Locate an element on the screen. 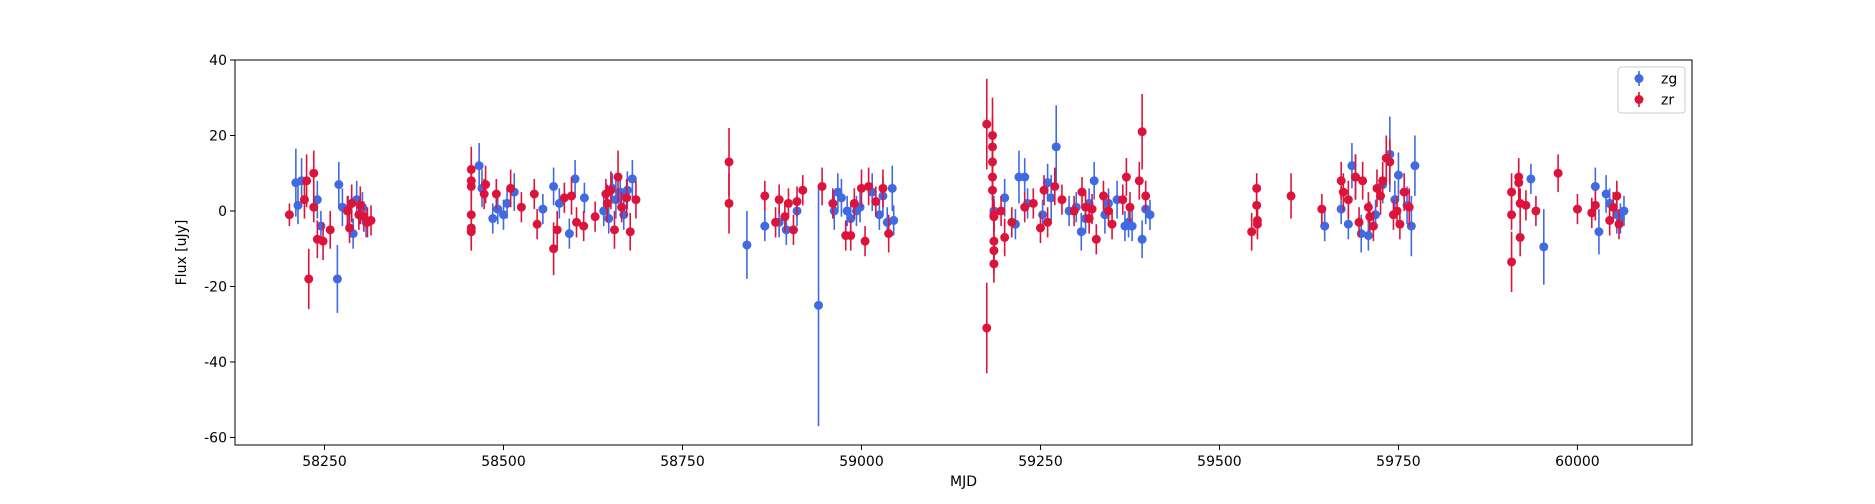 This screenshot has height=504, width=1875. y-tick-label: -20 is located at coordinates (215, 287).